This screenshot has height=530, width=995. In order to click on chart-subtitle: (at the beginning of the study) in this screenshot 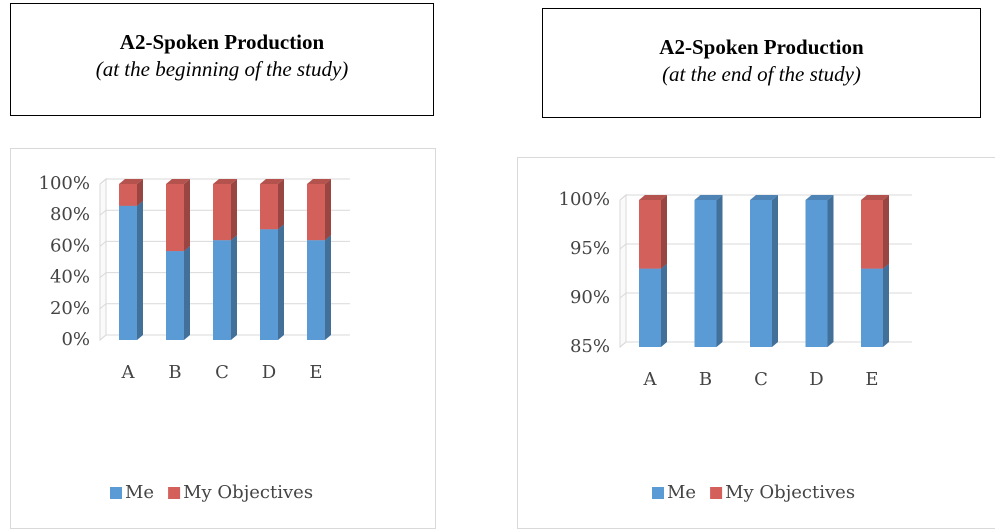, I will do `click(222, 69)`.